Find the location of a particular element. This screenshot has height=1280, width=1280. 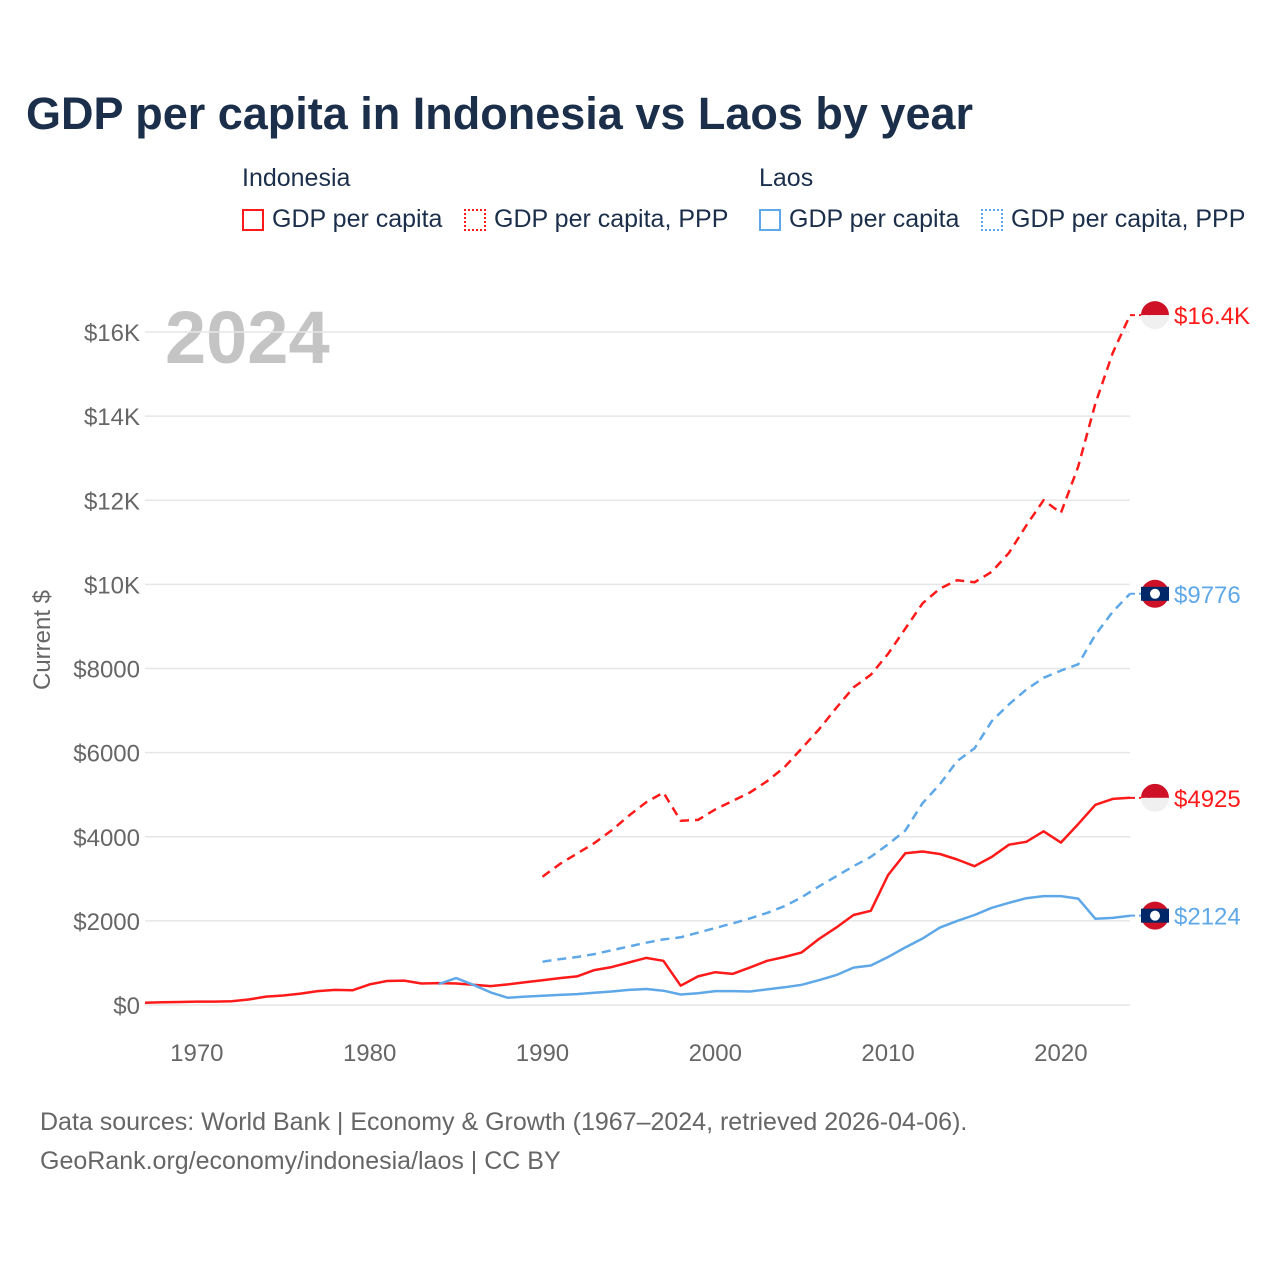

y-tick-label: $12K is located at coordinates (112, 501).